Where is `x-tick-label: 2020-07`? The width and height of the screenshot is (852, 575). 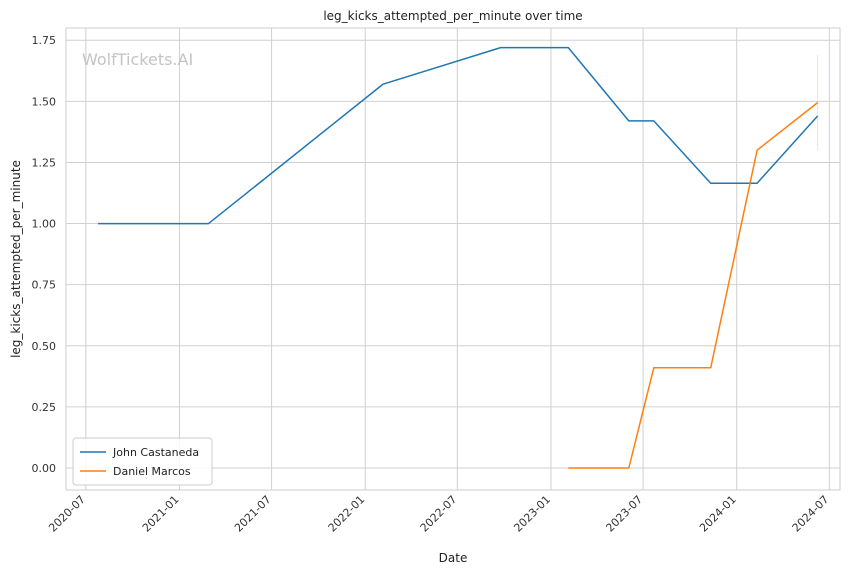
x-tick-label: 2020-07 is located at coordinates (67, 514).